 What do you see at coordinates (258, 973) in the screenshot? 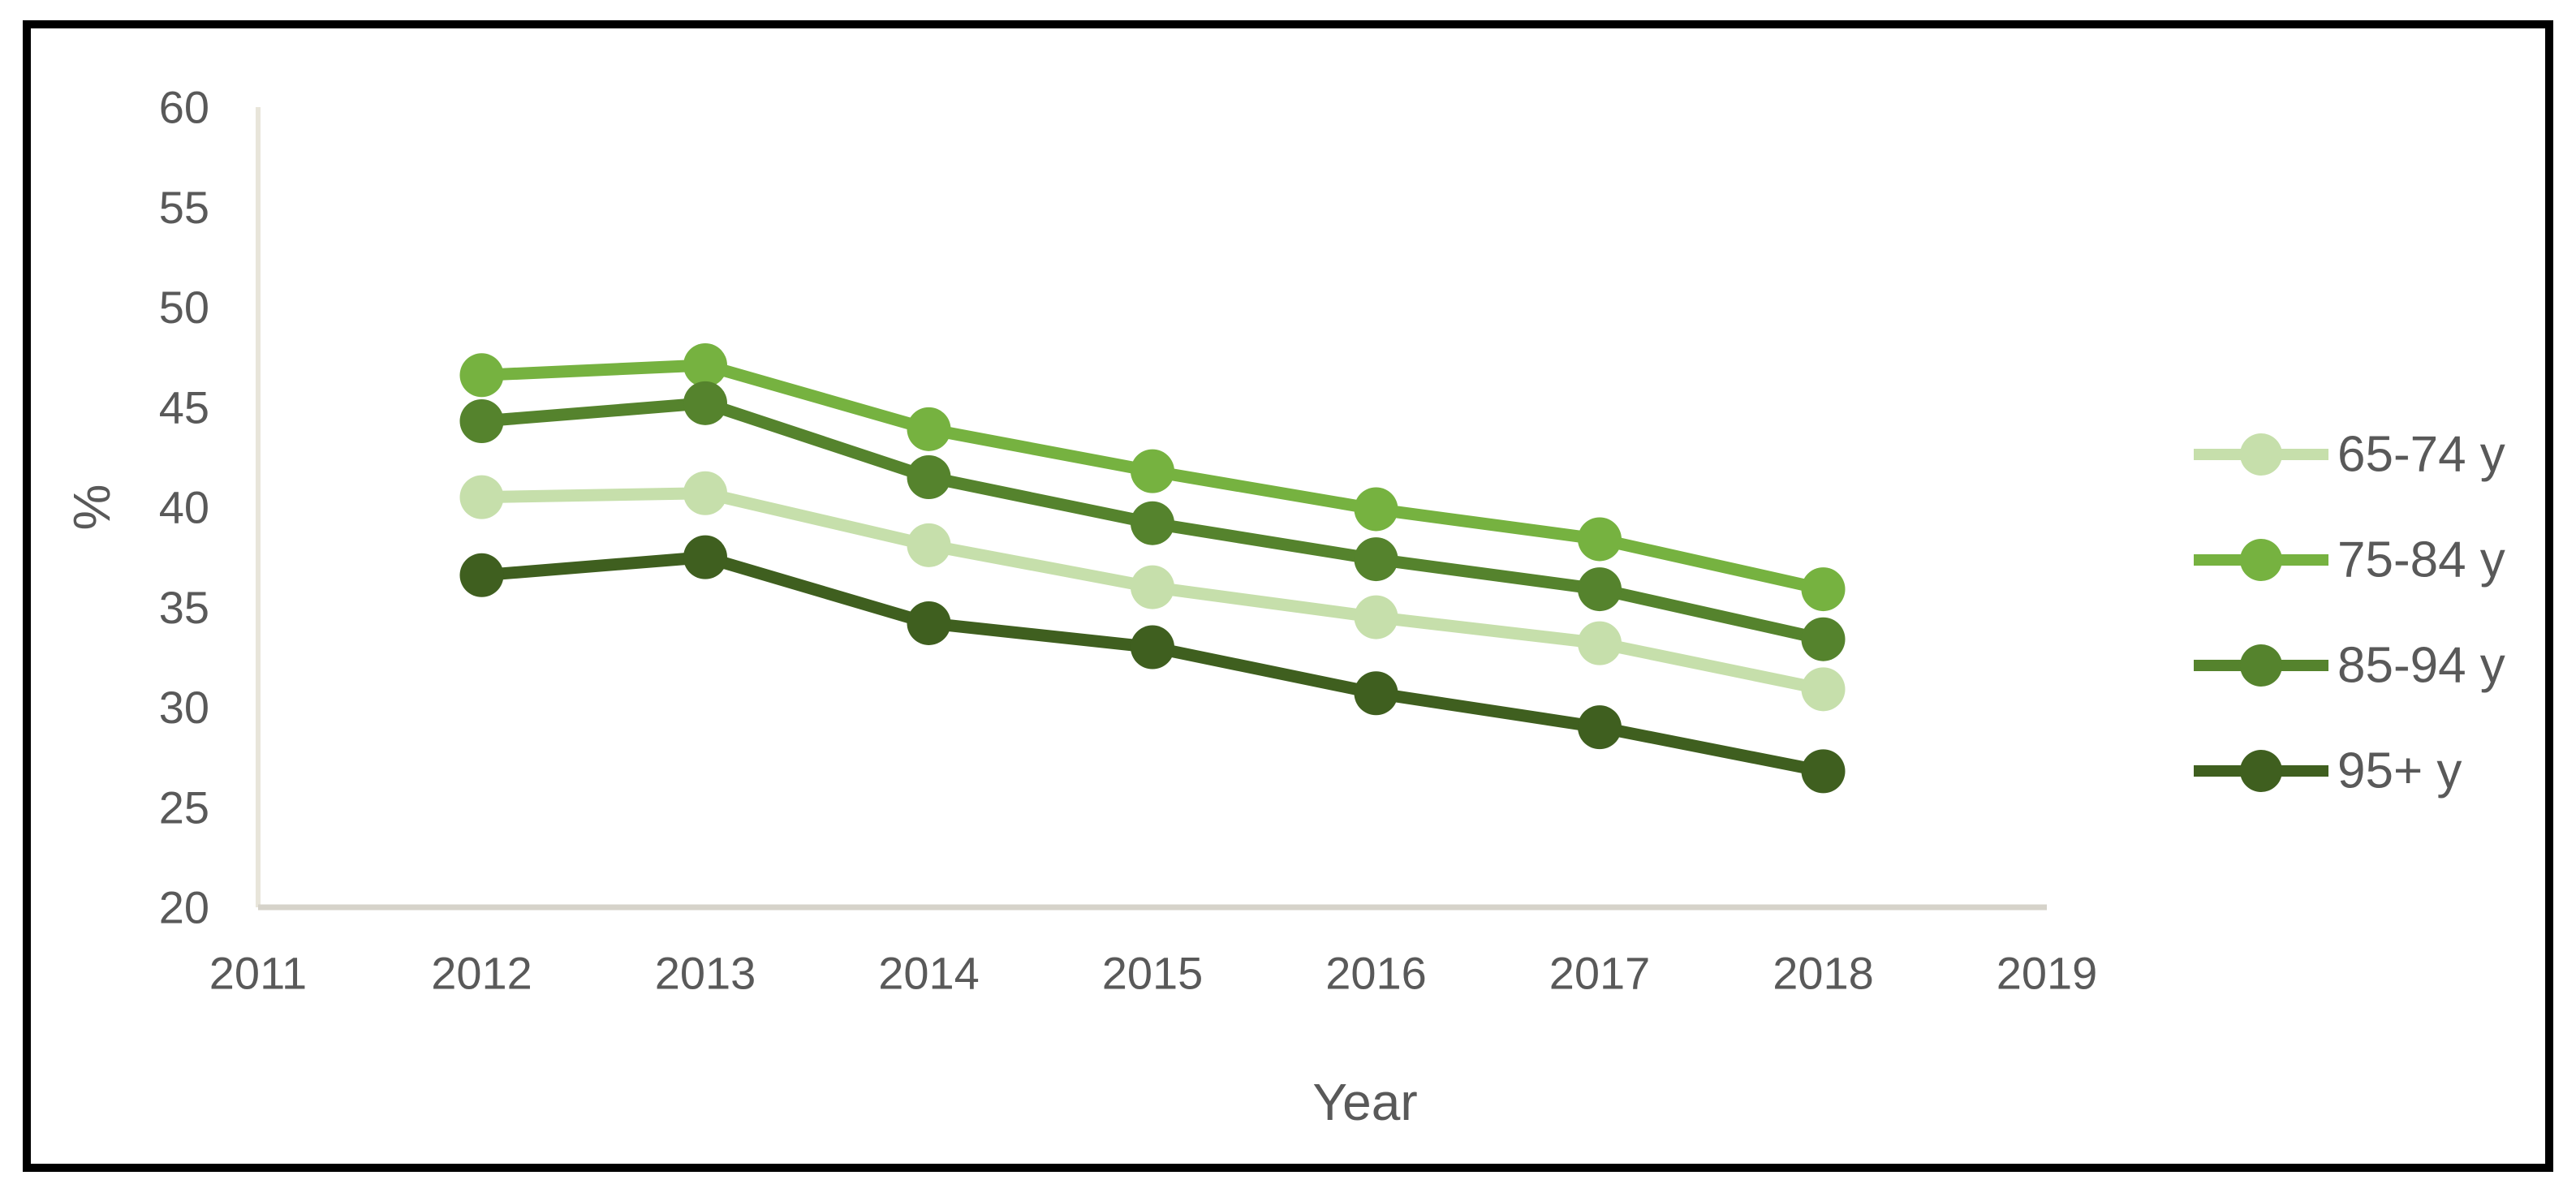
I see `x-tick-label: 2011` at bounding box center [258, 973].